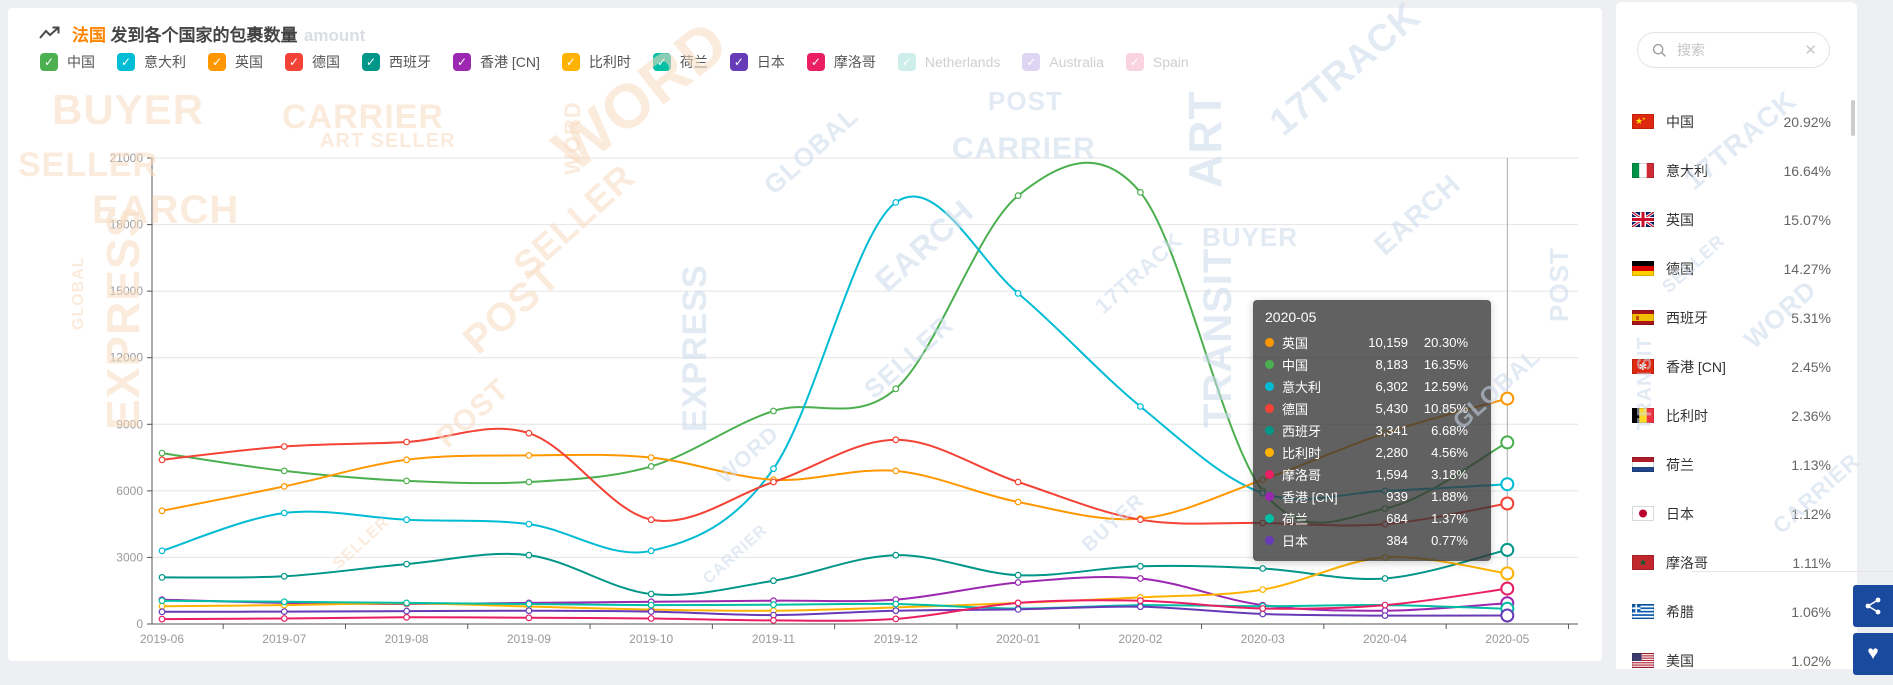 The image size is (1893, 685). Describe the element at coordinates (1157, 62) in the screenshot. I see `legend-item-Spain: Spain` at that location.